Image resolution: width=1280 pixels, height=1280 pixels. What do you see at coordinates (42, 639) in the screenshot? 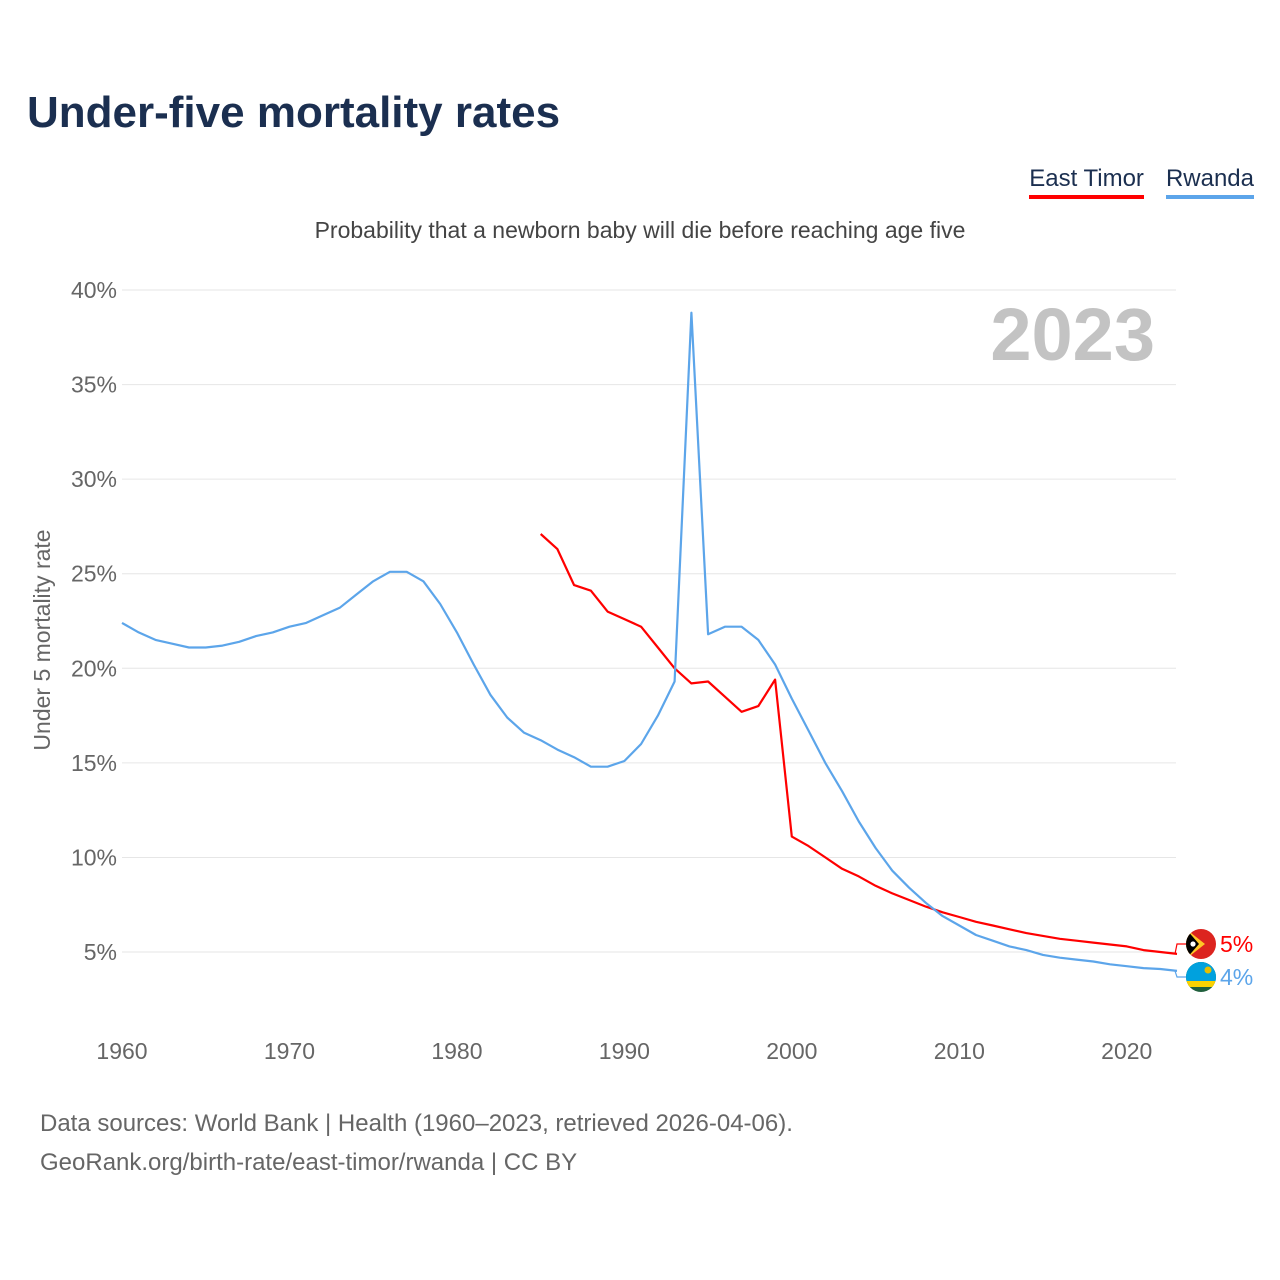
I see `y-axis-label: Under 5 mortality rate` at bounding box center [42, 639].